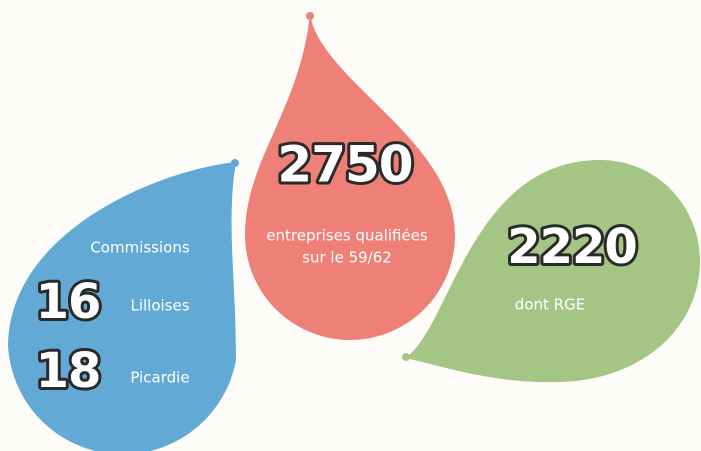 Image resolution: width=701 pixels, height=451 pixels. I want to click on blue-number: 16, so click(68, 302).